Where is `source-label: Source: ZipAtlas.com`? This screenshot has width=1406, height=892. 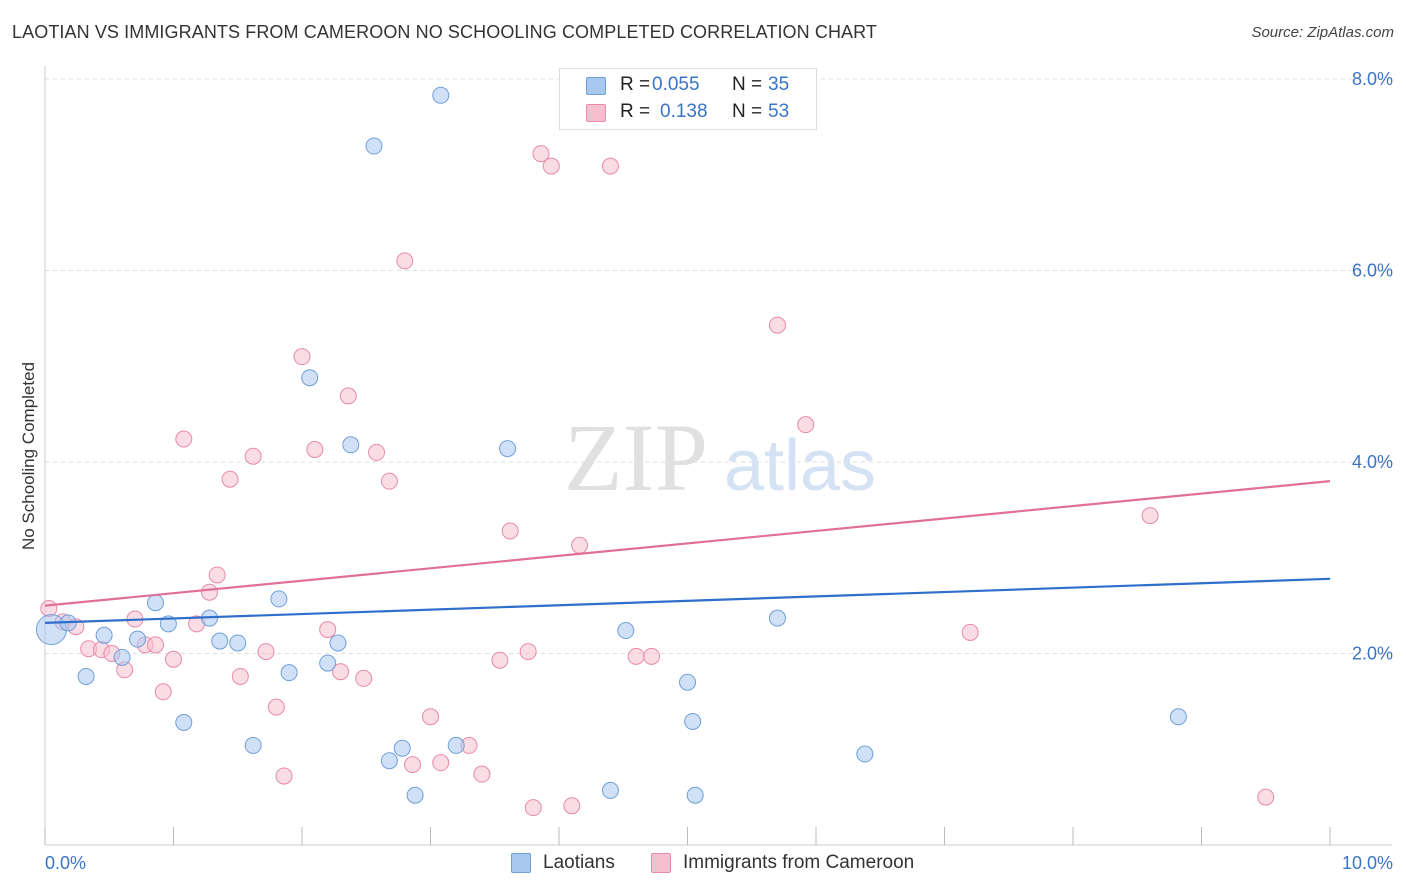 source-label: Source: ZipAtlas.com is located at coordinates (1322, 32).